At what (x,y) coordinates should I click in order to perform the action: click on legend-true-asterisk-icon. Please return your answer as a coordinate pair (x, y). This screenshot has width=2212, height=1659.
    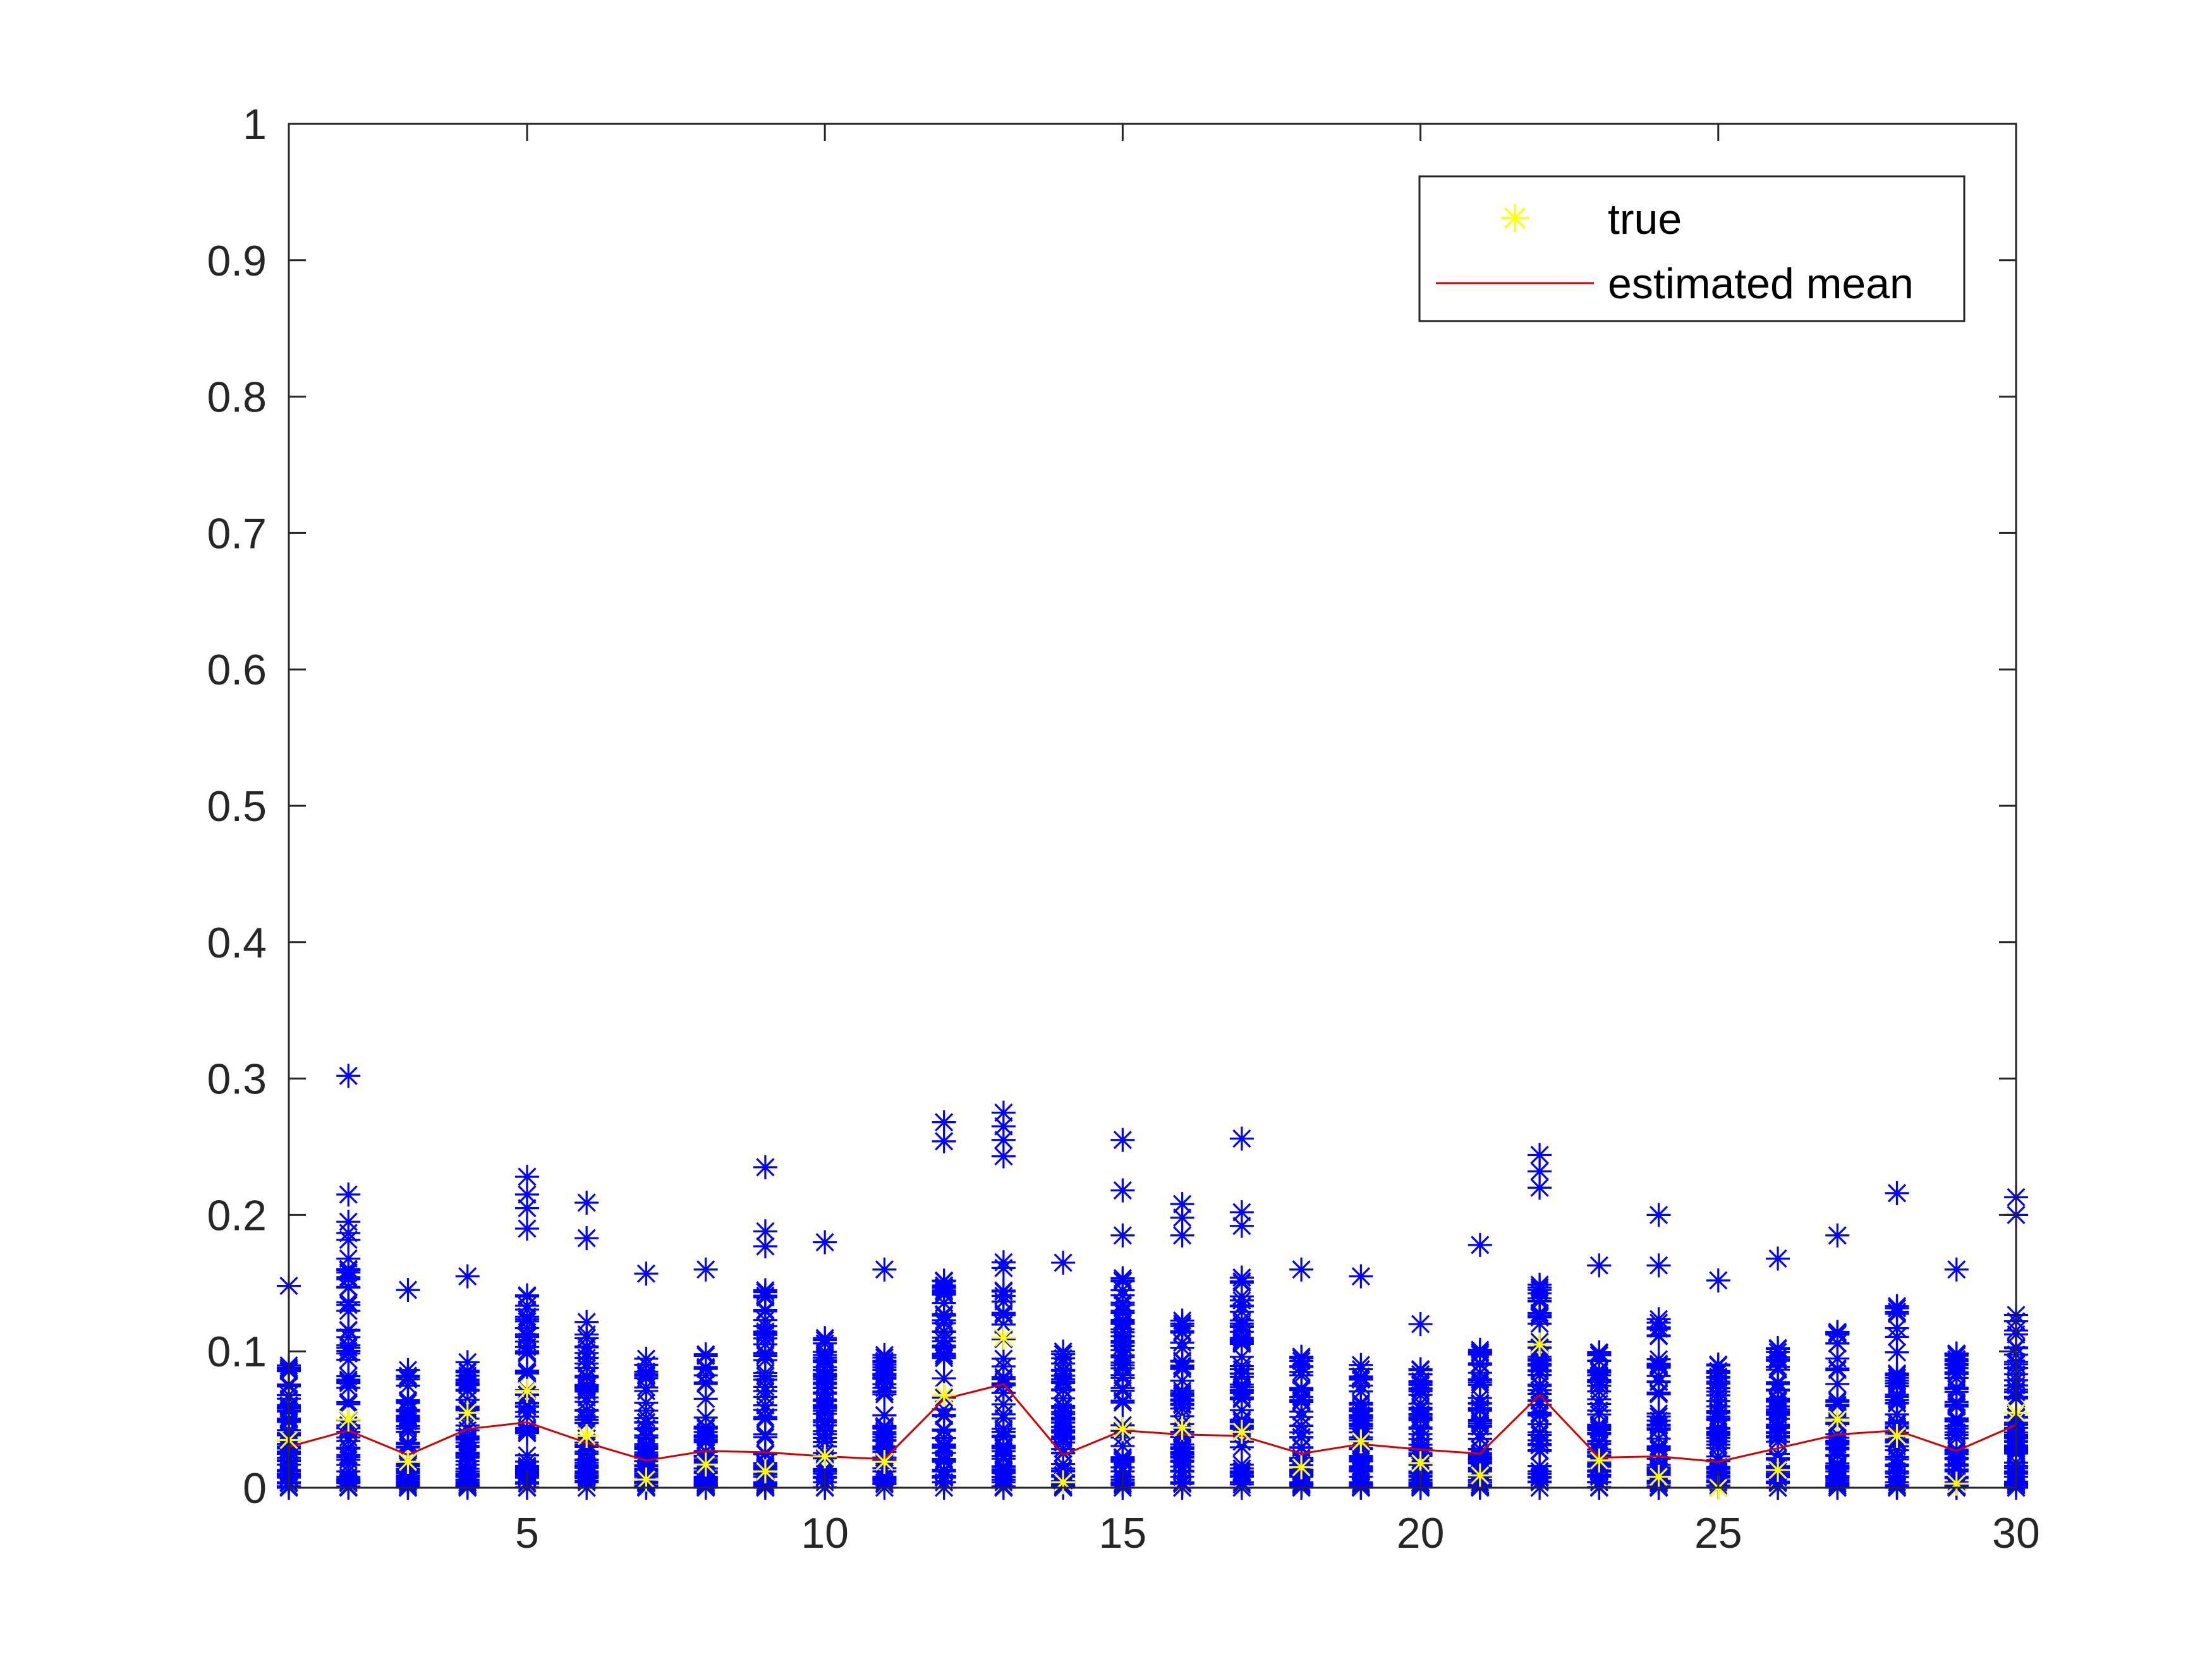
    Looking at the image, I should click on (1515, 218).